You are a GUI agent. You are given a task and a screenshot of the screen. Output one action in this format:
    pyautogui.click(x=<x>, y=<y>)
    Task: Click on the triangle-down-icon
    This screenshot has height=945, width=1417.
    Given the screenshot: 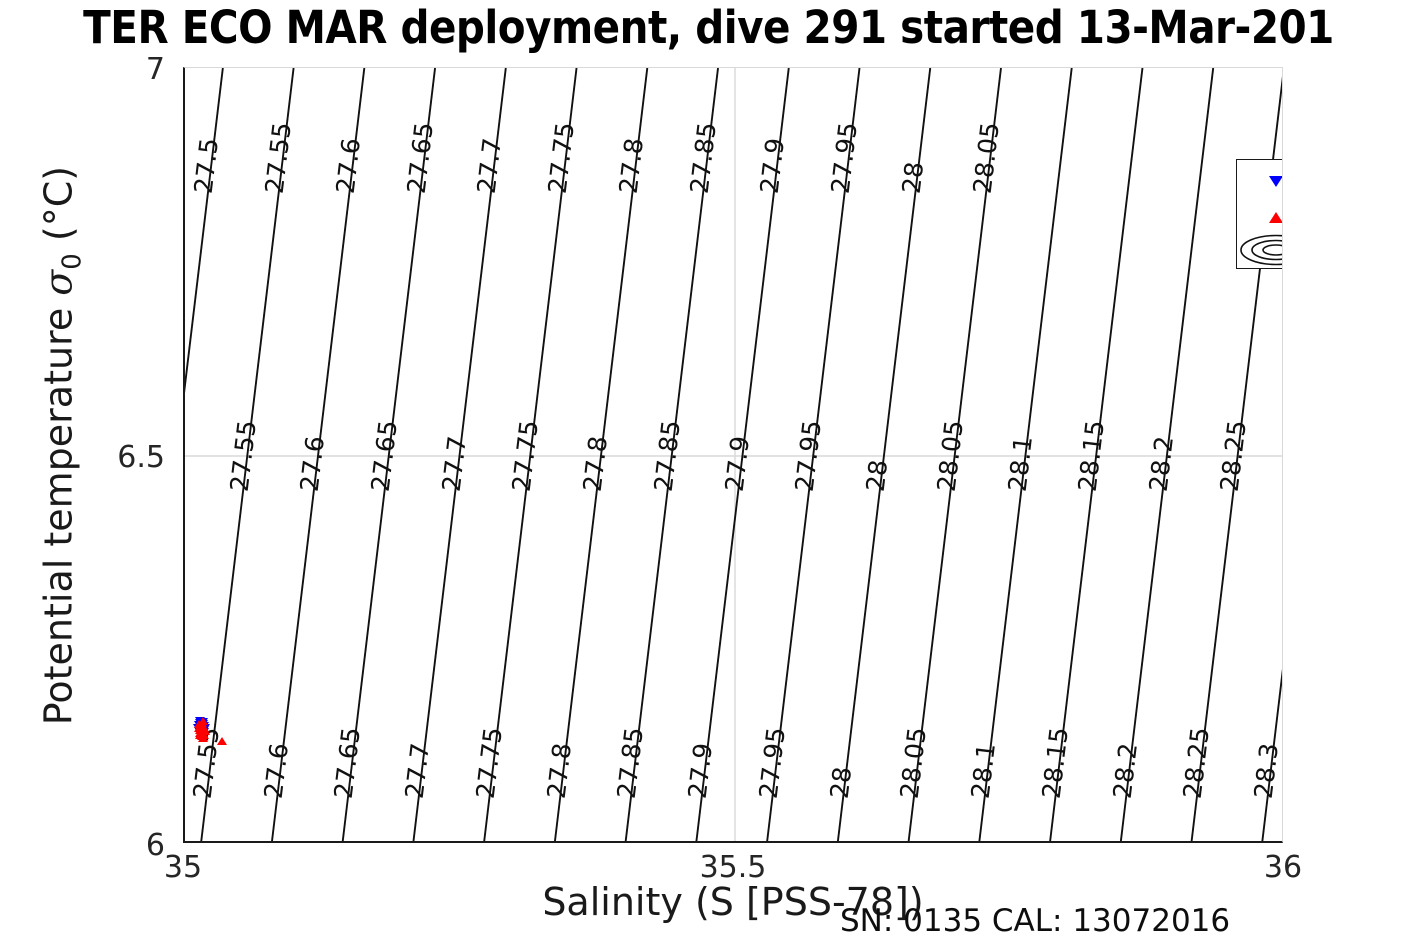 What is the action you would take?
    pyautogui.click(x=1259, y=181)
    